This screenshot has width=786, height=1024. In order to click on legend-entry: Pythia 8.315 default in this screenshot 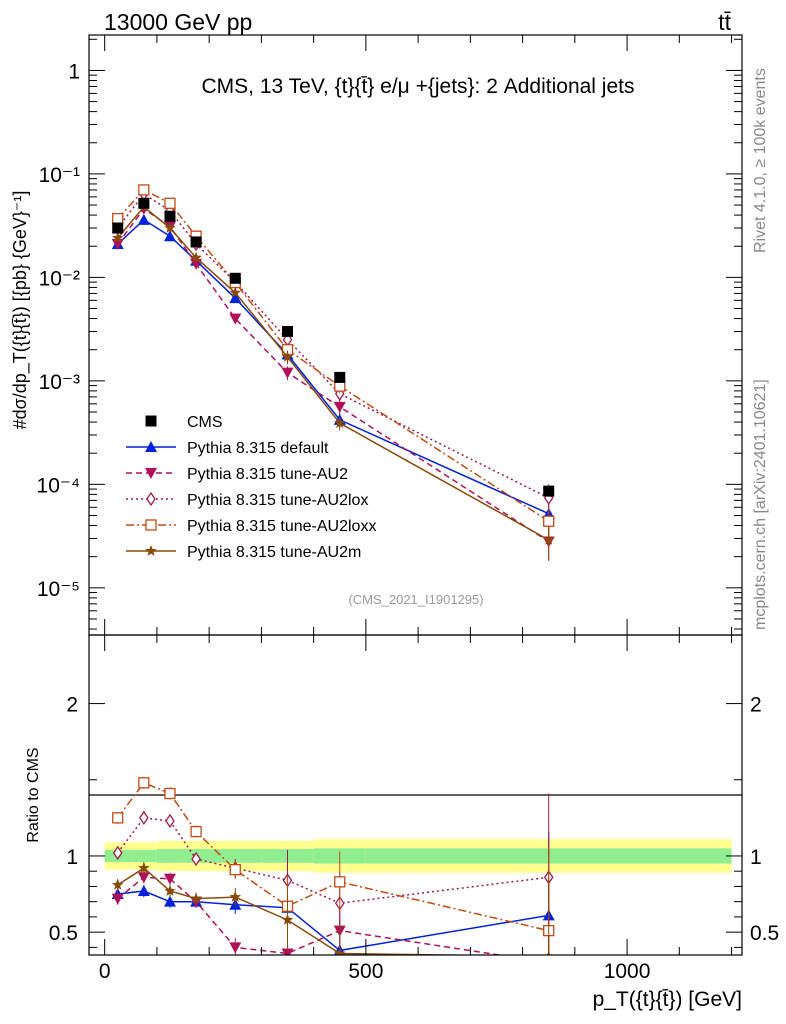, I will do `click(227, 448)`.